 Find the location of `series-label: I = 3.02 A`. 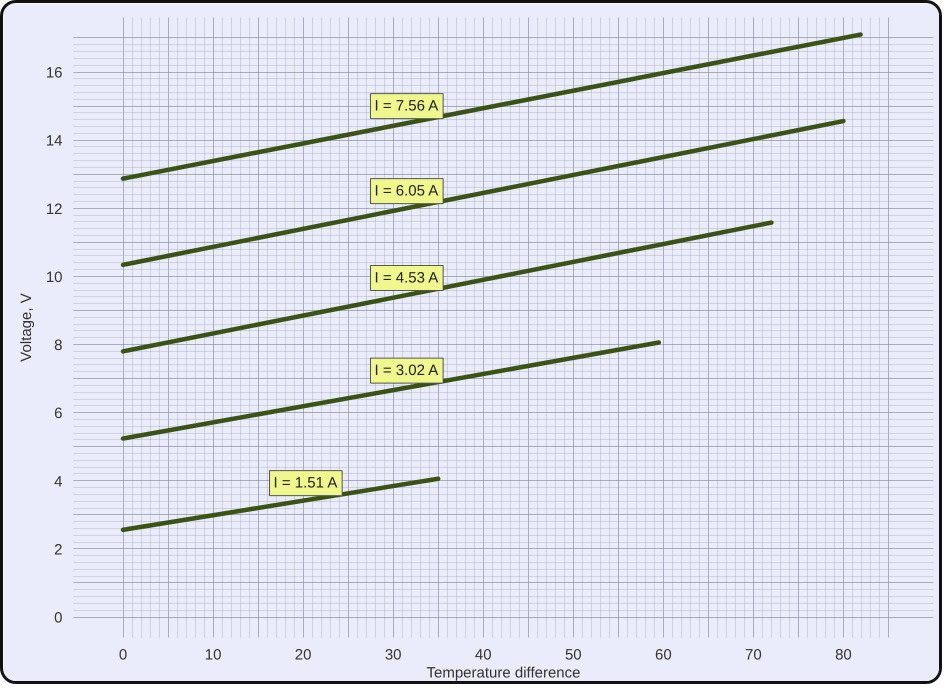

series-label: I = 3.02 A is located at coordinates (406, 371).